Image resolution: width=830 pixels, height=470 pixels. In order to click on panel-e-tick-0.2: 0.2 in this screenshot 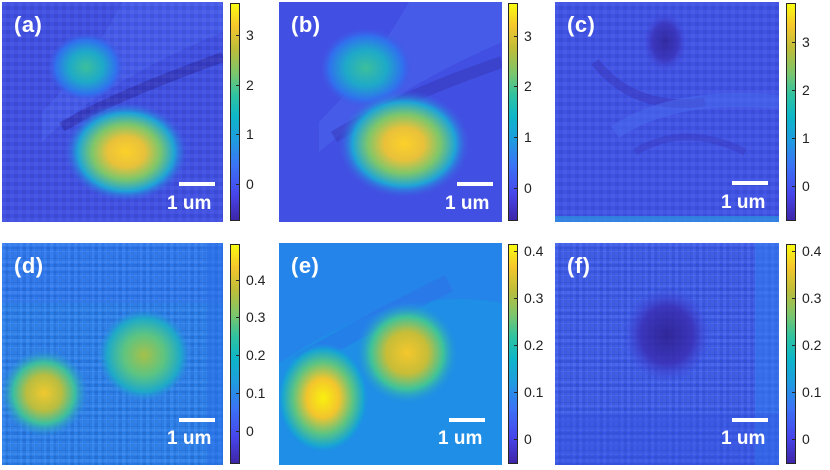, I will do `click(534, 345)`.